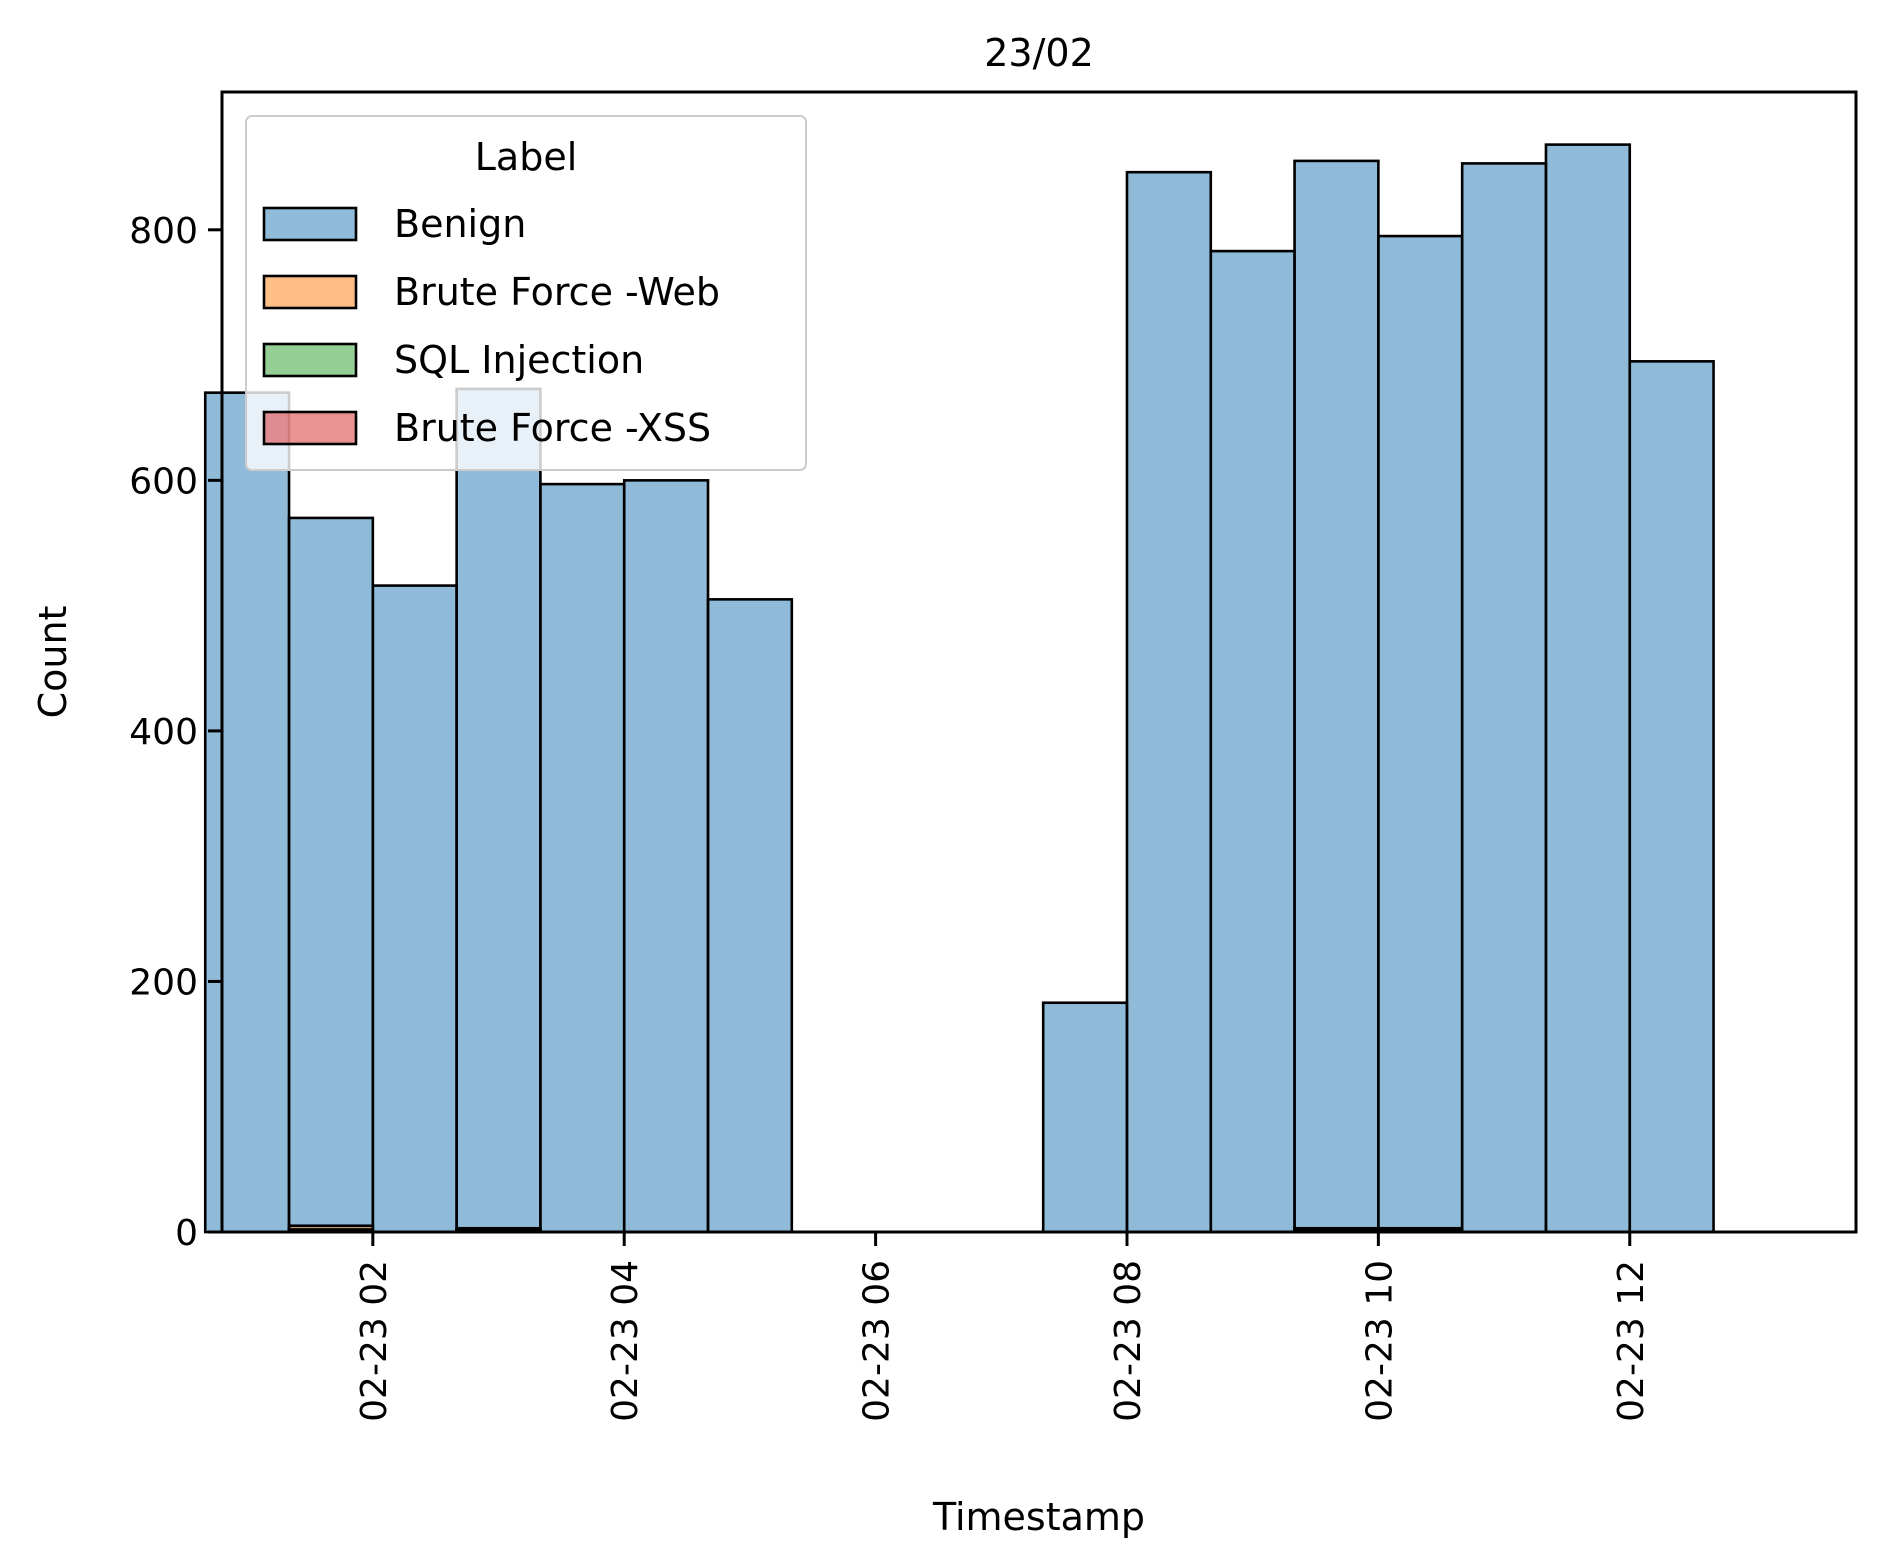 Image resolution: width=1879 pixels, height=1565 pixels. I want to click on x-tick-label: 02-23 10, so click(1379, 1341).